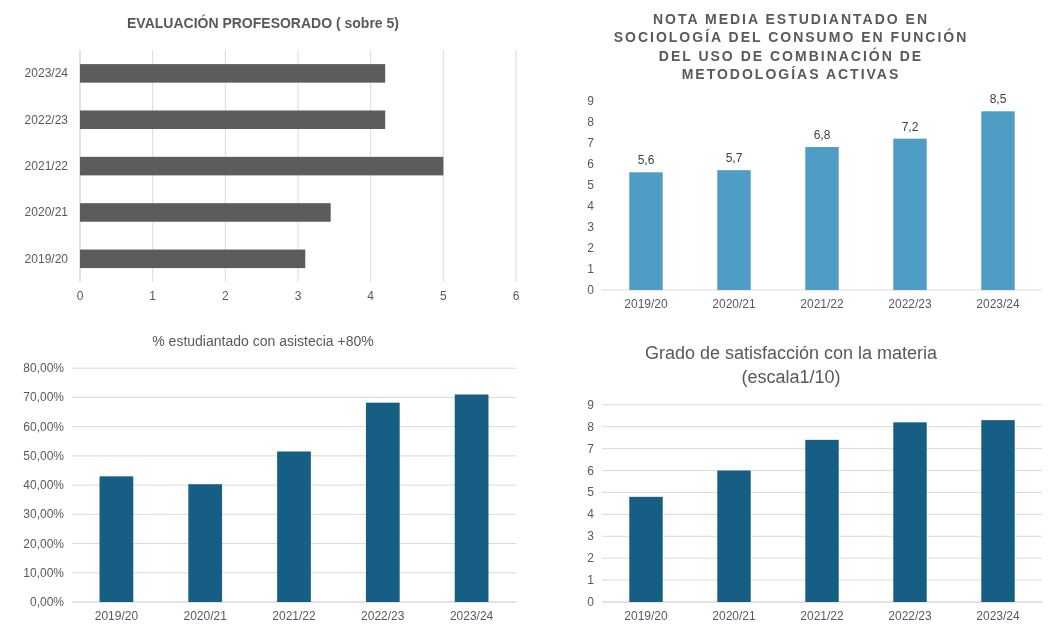 The image size is (1052, 630). Describe the element at coordinates (443, 296) in the screenshot. I see `x-tick-label: 5` at that location.